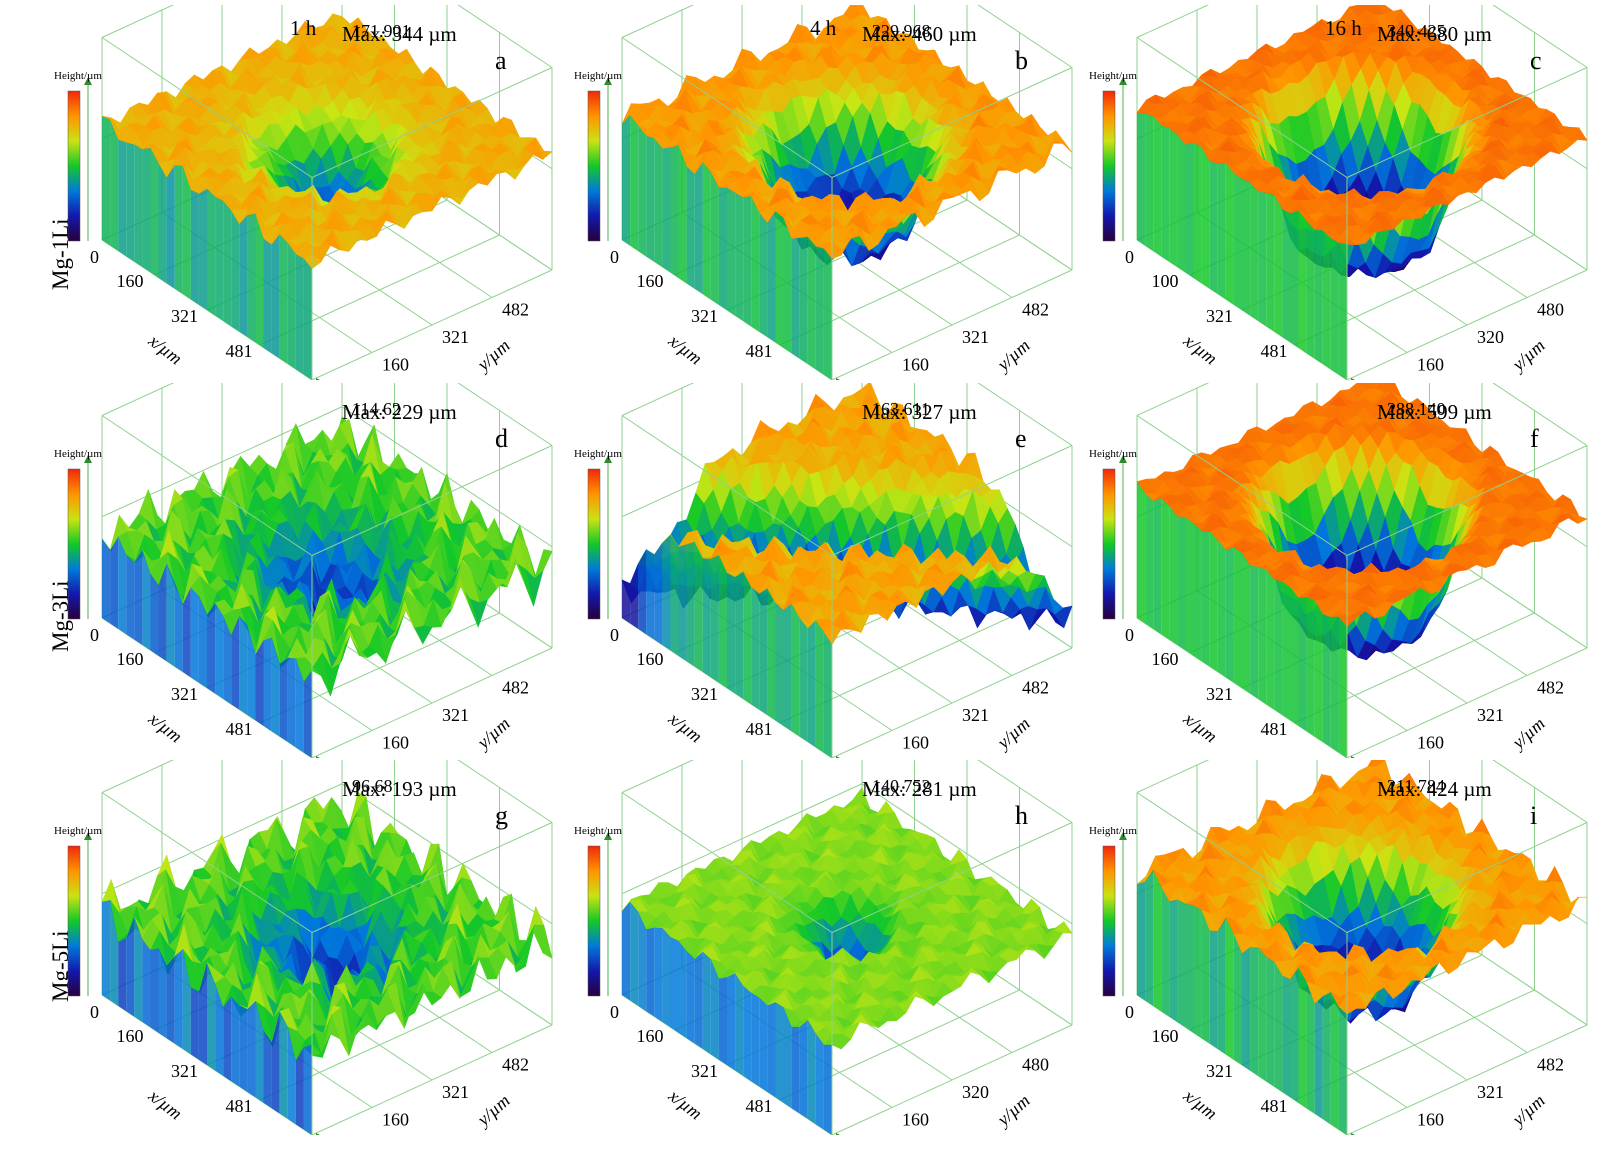  Describe the element at coordinates (501, 438) in the screenshot. I see `panel-letter: d` at that location.